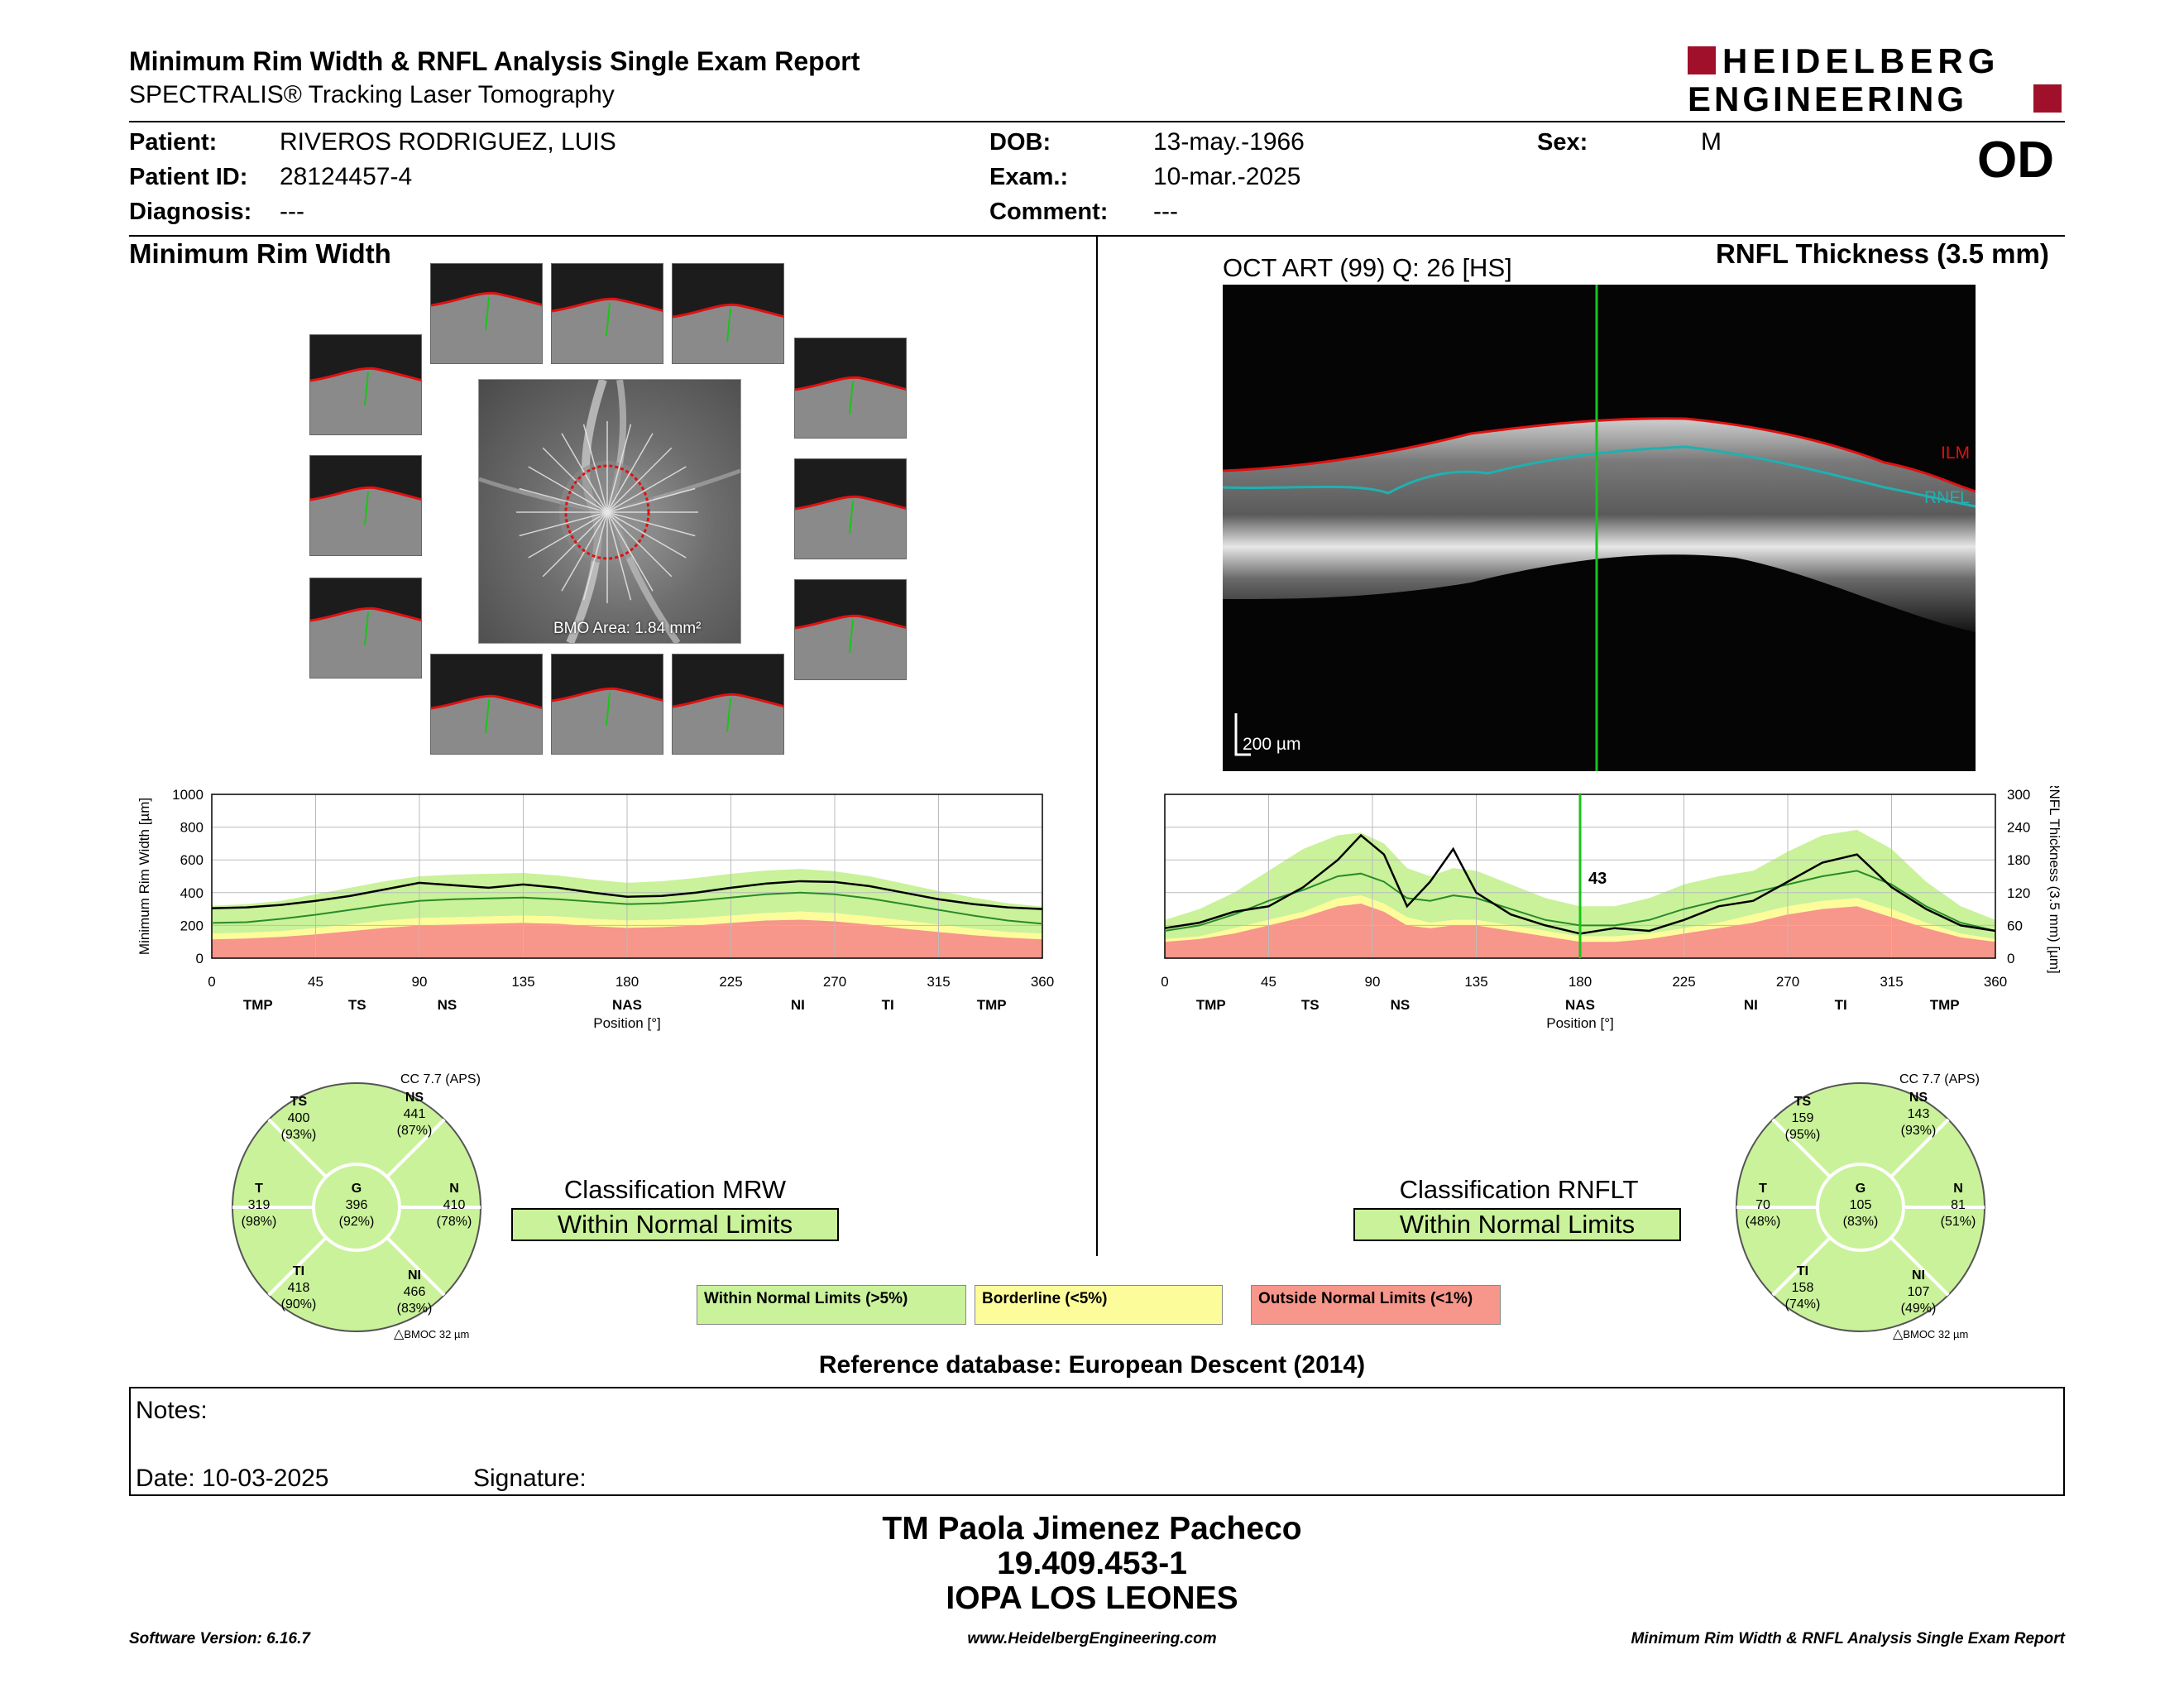  Describe the element at coordinates (1958, 1222) in the screenshot. I see `sector-percentile: (51%)` at that location.